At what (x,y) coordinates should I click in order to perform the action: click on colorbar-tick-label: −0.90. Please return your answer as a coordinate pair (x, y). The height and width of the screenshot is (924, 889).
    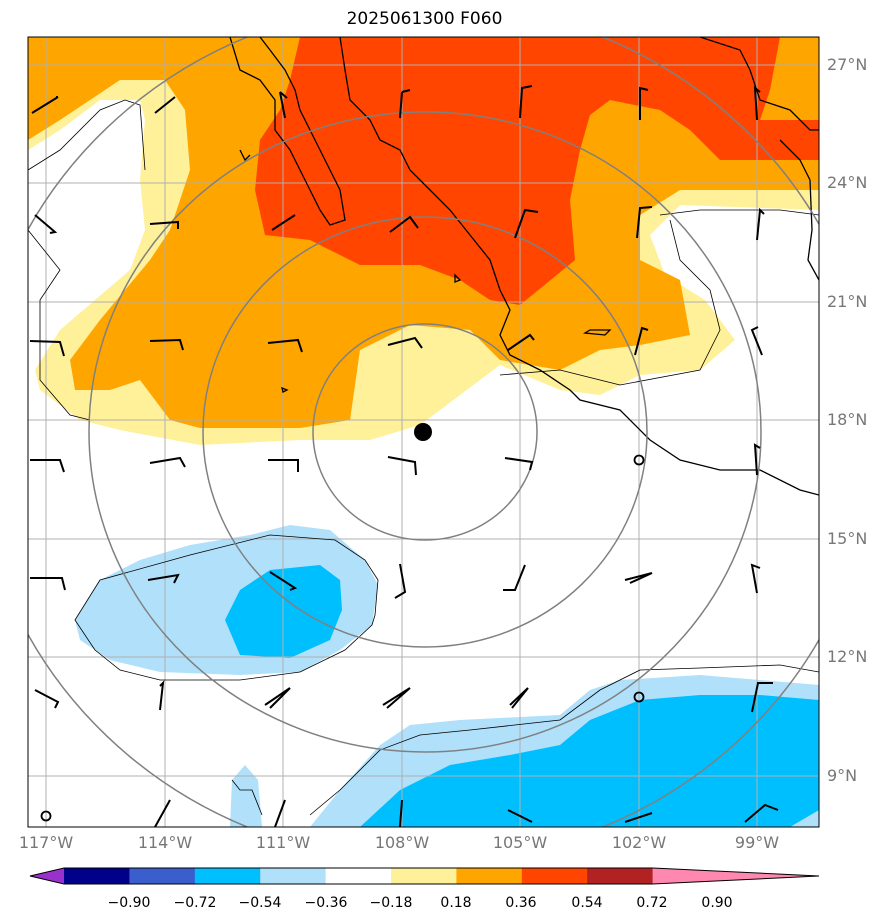
    Looking at the image, I should click on (129, 903).